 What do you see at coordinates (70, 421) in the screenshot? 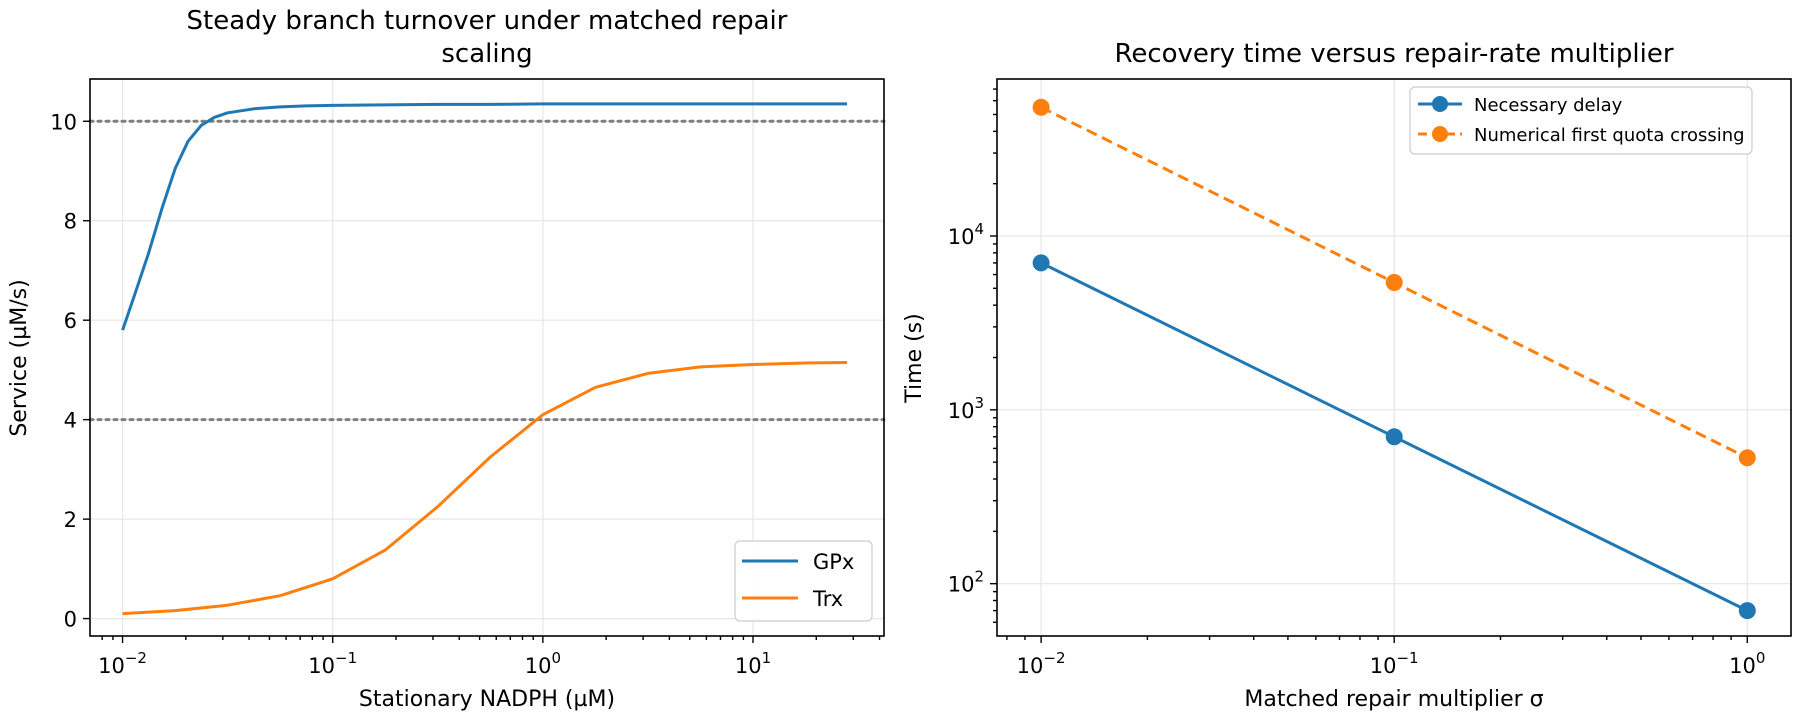
I see `left-y-tick-label: 4` at bounding box center [70, 421].